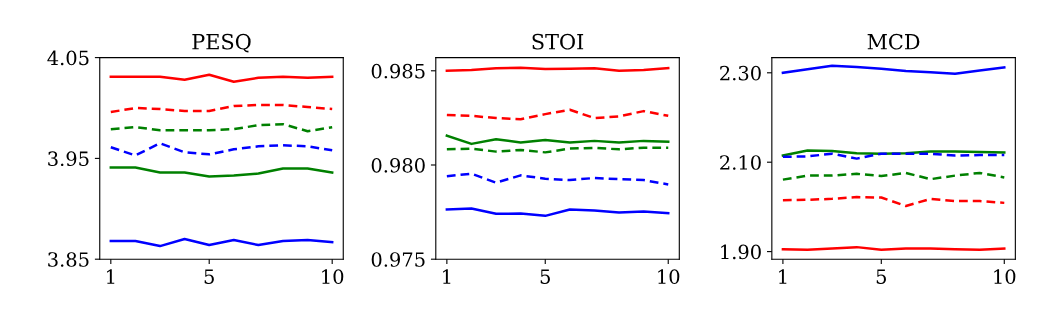 Image resolution: width=1050 pixels, height=320 pixels. Describe the element at coordinates (893, 41) in the screenshot. I see `chart-title: MCD` at that location.